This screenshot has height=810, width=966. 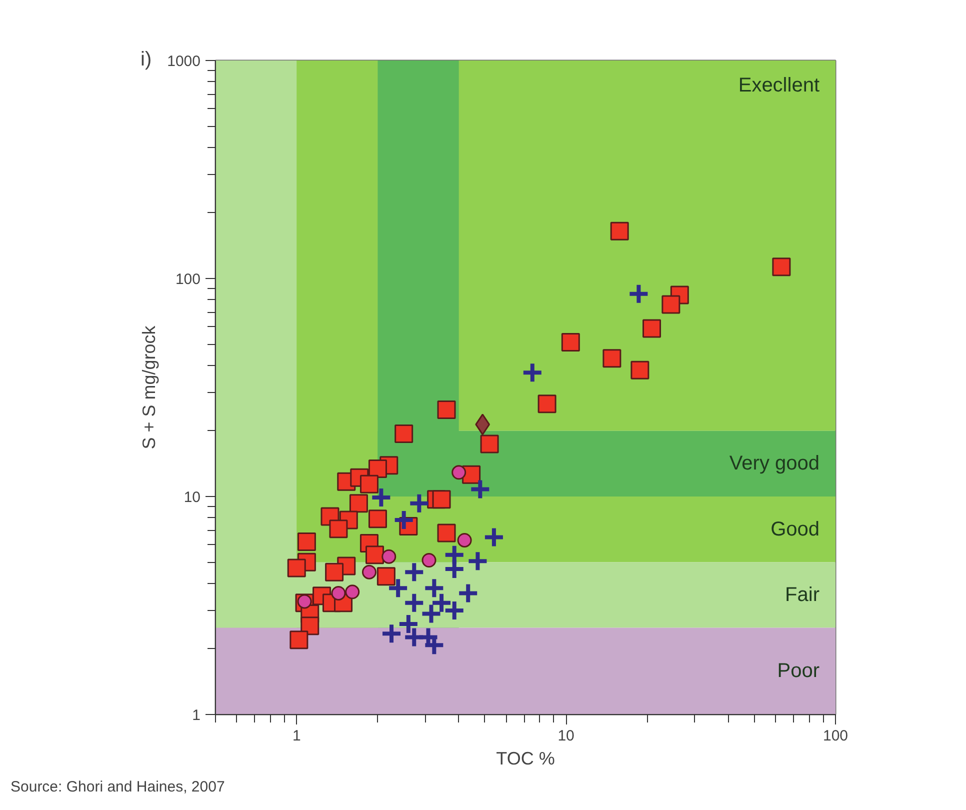 I want to click on x-axis-title: TOC %, so click(x=525, y=758).